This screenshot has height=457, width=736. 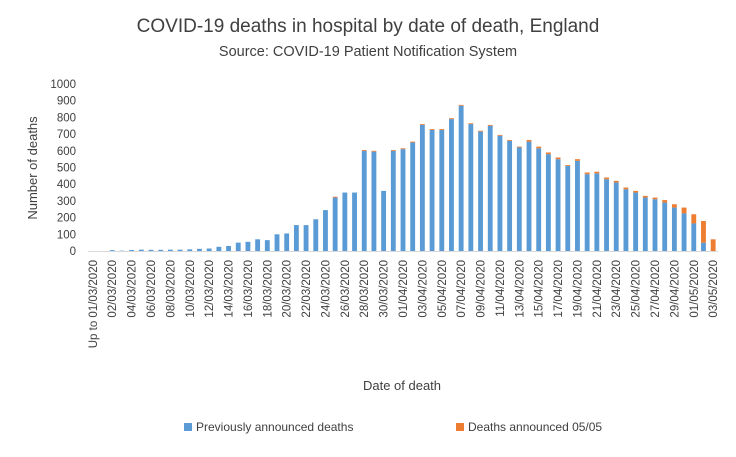 What do you see at coordinates (191, 289) in the screenshot?
I see `x-tick-label: 10/03/2020` at bounding box center [191, 289].